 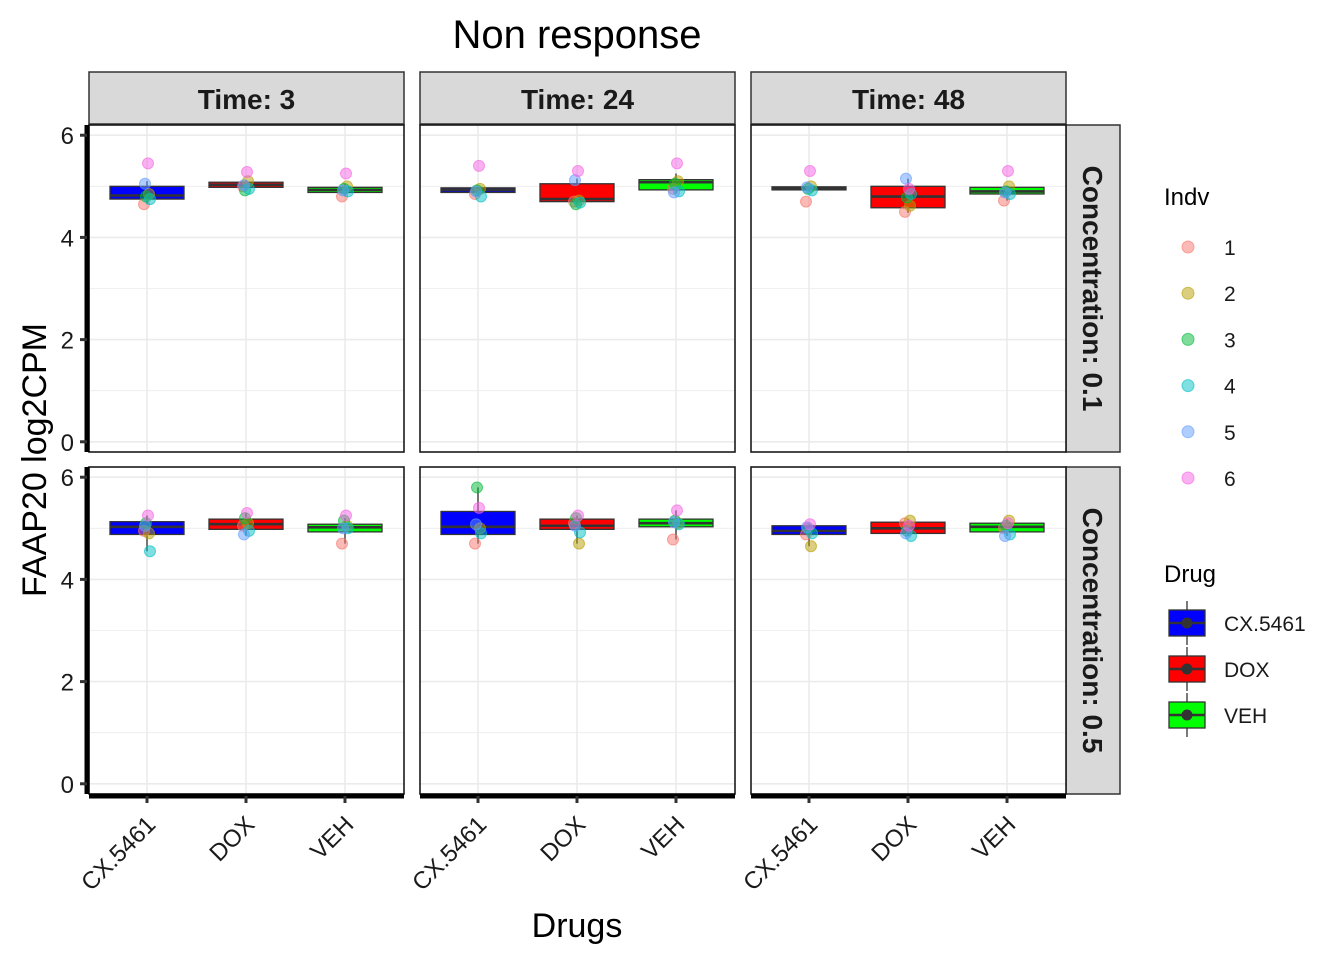 What do you see at coordinates (1235, 649) in the screenshot?
I see `drug-legend: Drug CX.5461 DOX VEH` at bounding box center [1235, 649].